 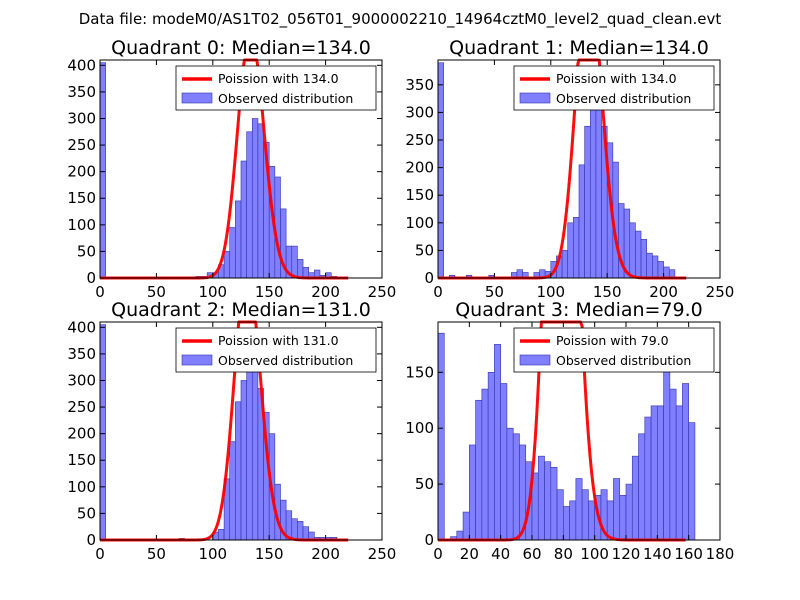 I want to click on quadrant-2-legend: Poission with 131.0 Observed distribution, so click(x=276, y=350).